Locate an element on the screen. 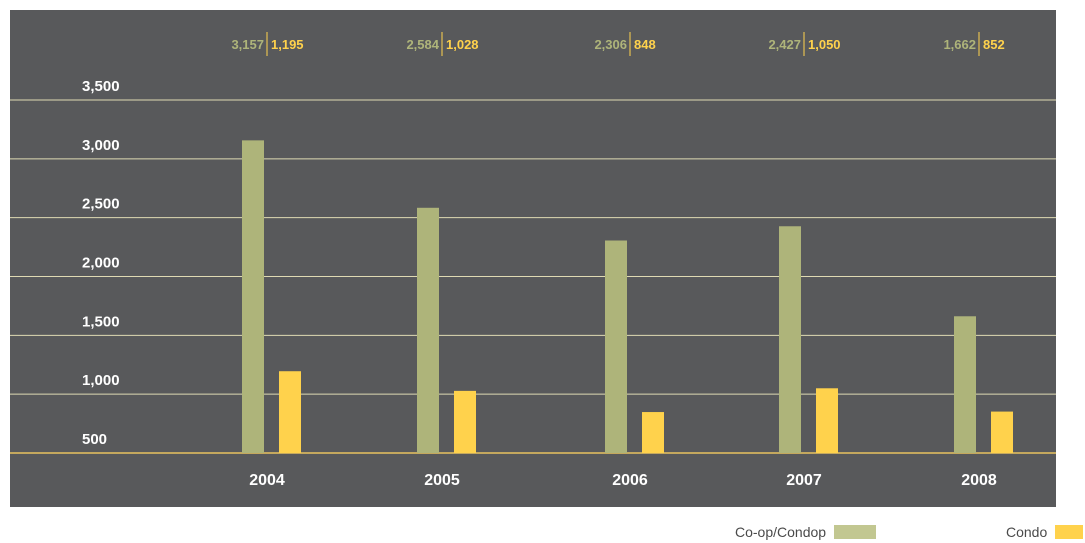 This screenshot has height=543, width=1085. legend-label-coop: Co-op/Condop is located at coordinates (781, 532).